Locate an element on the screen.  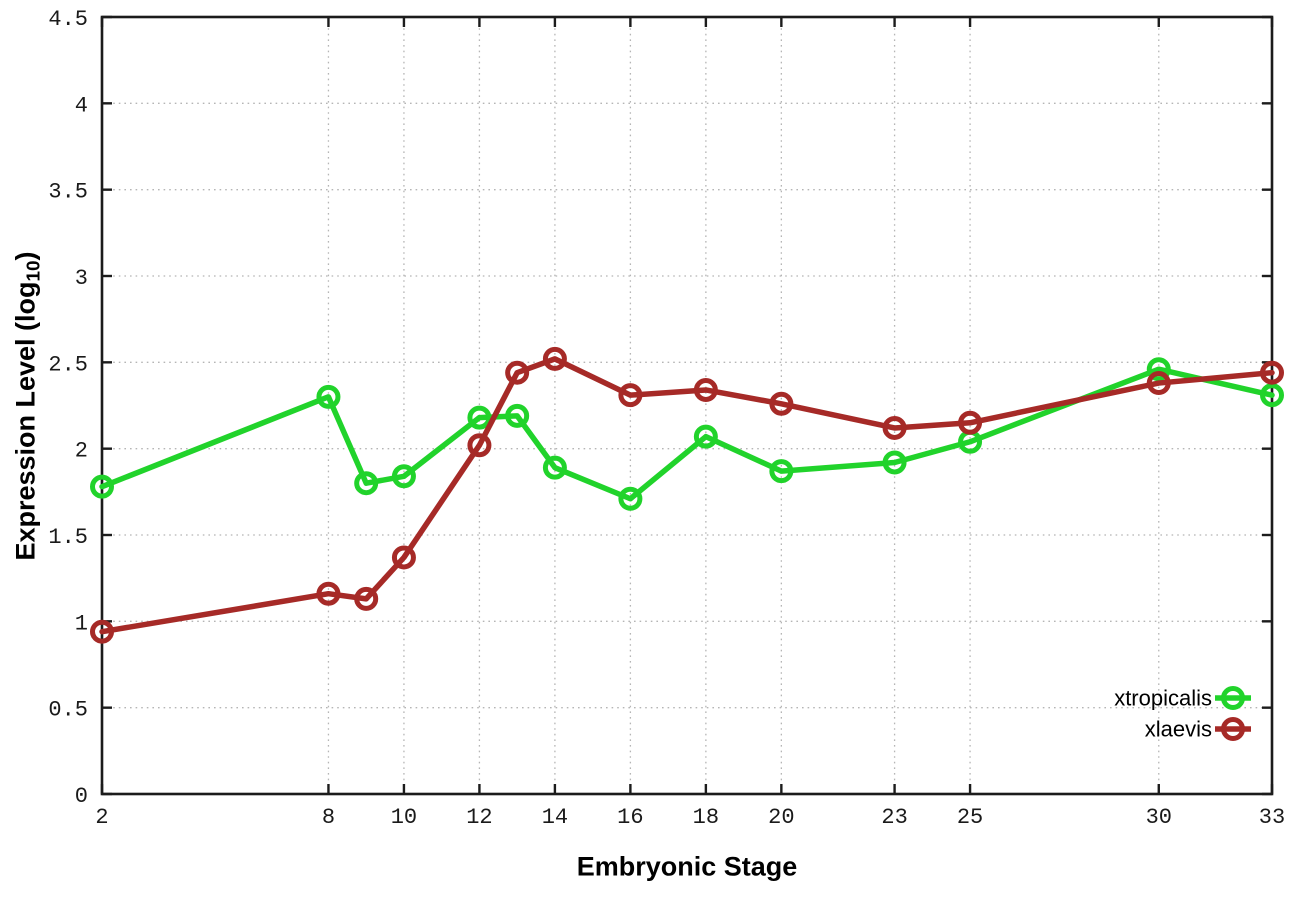
x-tick-label: 25 is located at coordinates (970, 817).